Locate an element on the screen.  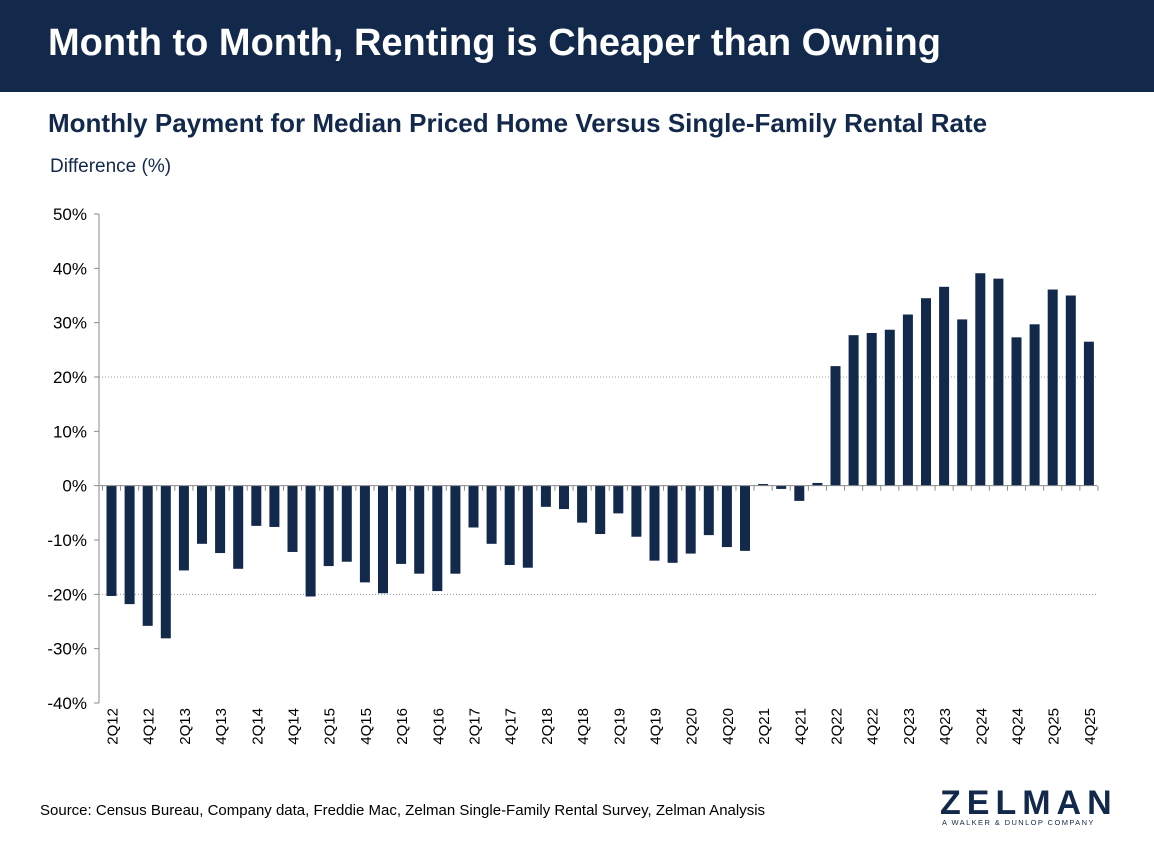
y-tick-label: 20% is located at coordinates (70, 377).